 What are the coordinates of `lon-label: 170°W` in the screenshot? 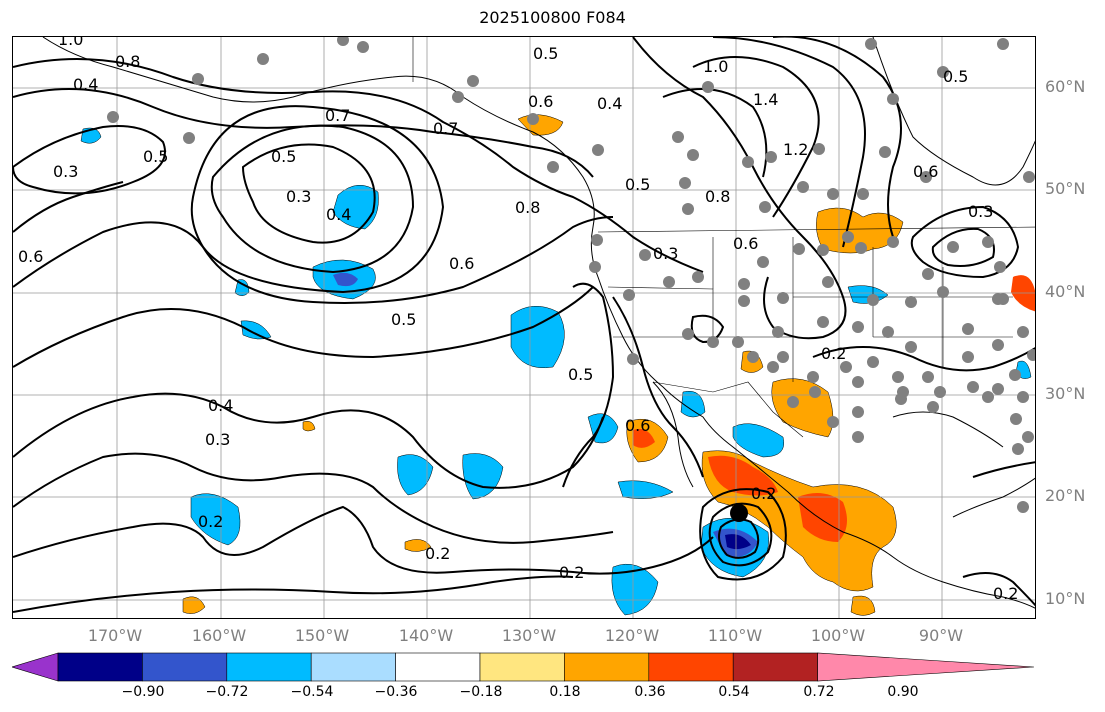 It's located at (115, 635).